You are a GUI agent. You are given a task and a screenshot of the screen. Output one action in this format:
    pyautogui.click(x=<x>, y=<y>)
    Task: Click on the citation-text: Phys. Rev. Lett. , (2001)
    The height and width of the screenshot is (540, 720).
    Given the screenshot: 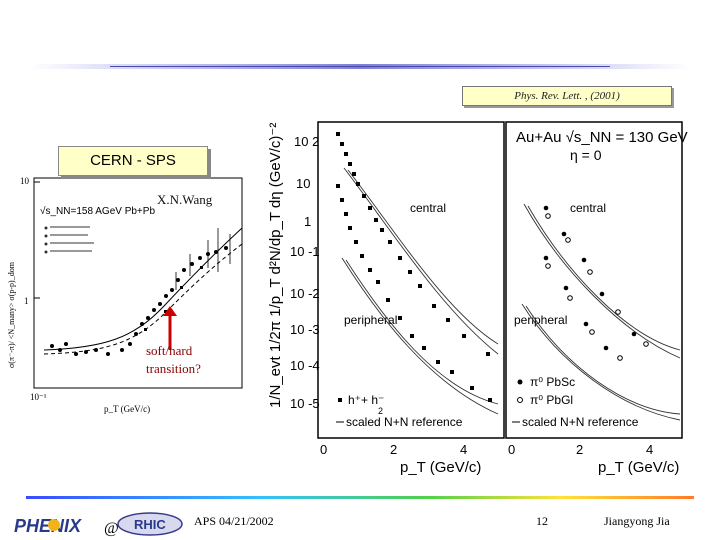 What is the action you would take?
    pyautogui.click(x=567, y=96)
    